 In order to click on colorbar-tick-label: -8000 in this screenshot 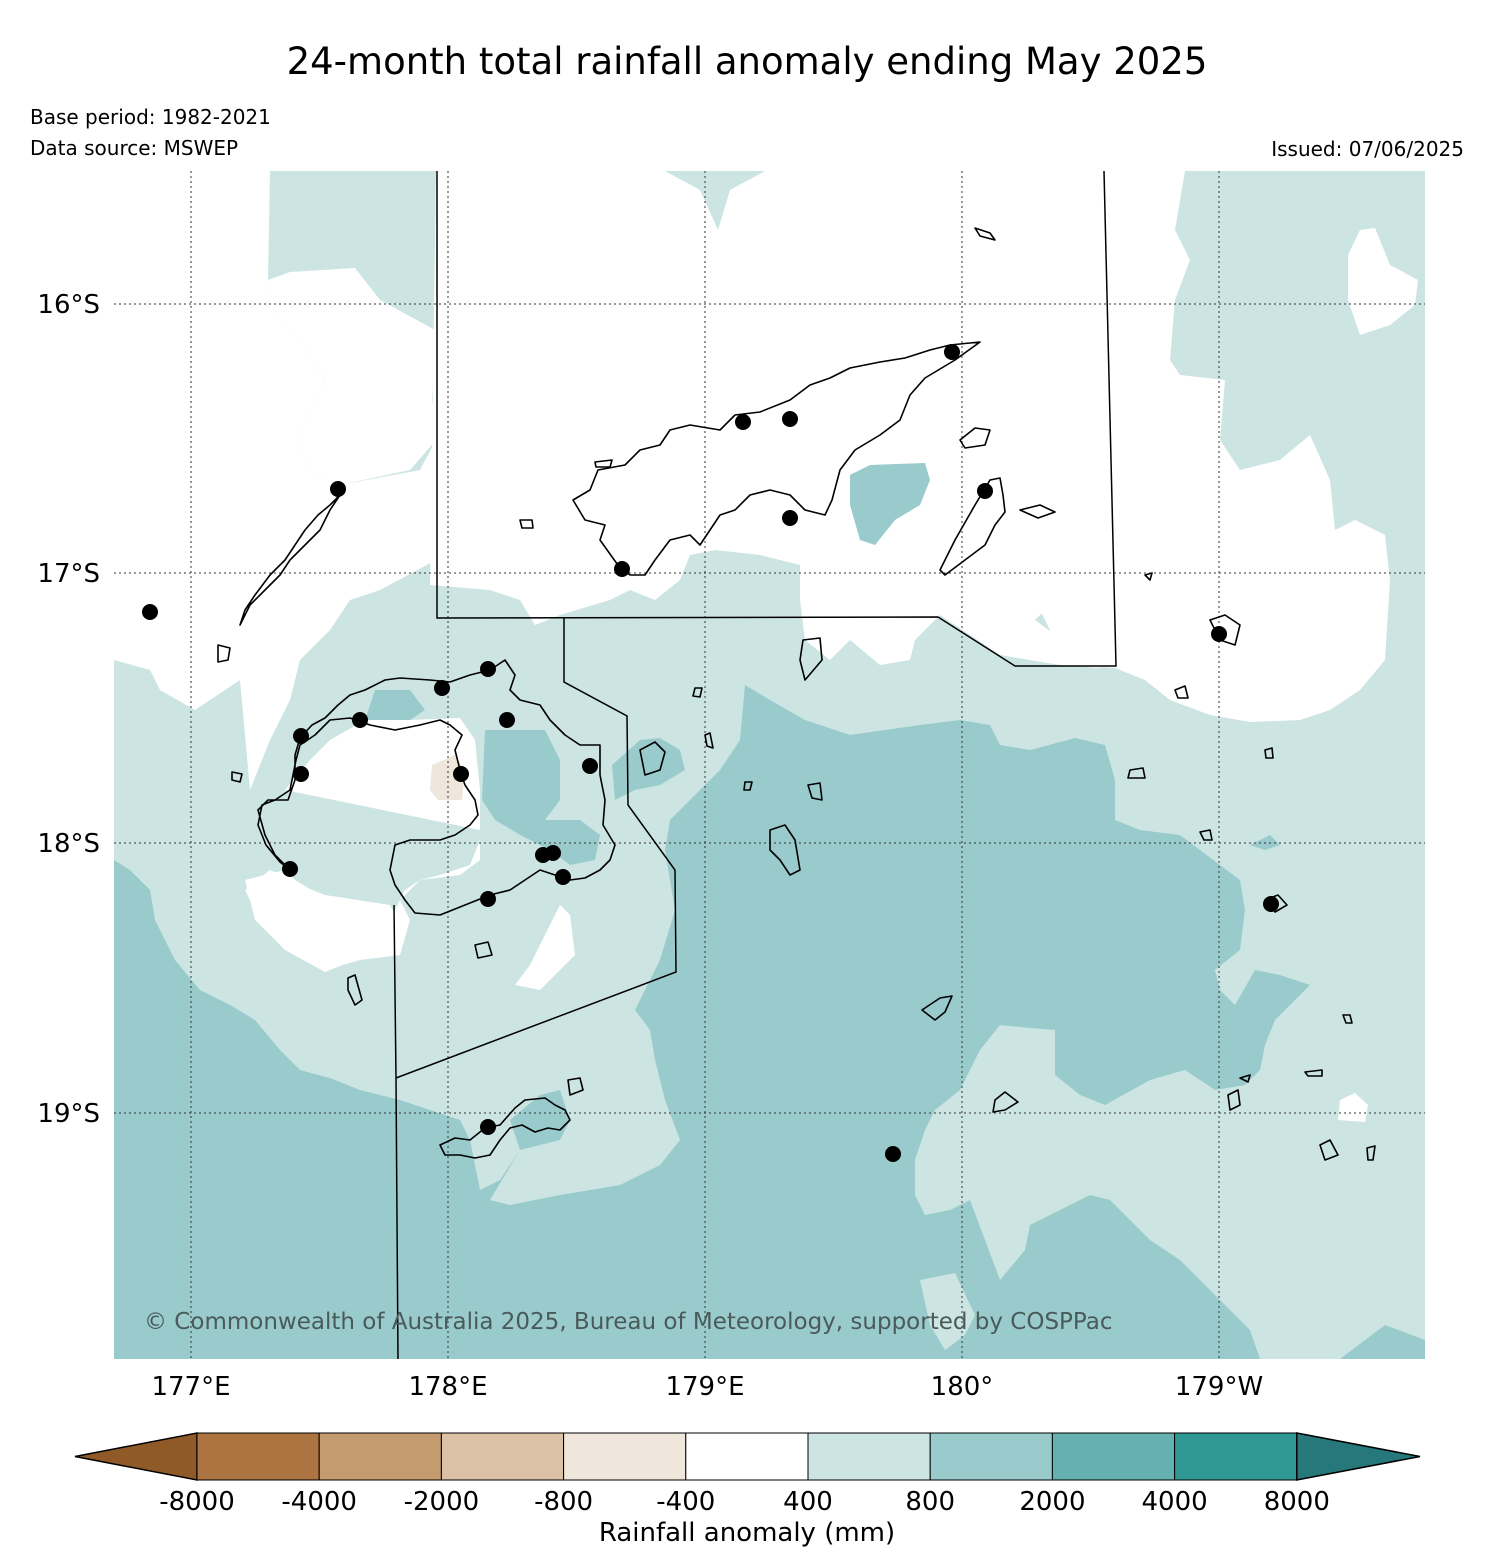, I will do `click(197, 1502)`.